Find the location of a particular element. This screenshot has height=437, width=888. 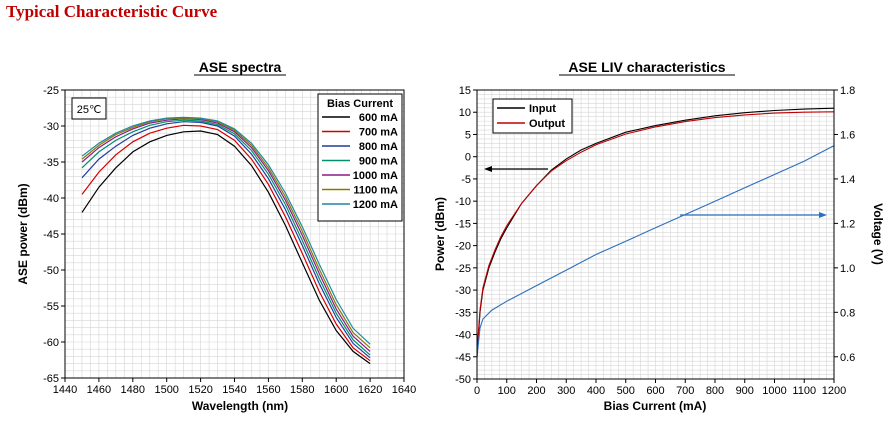

left-arrow-icon is located at coordinates (488, 169).